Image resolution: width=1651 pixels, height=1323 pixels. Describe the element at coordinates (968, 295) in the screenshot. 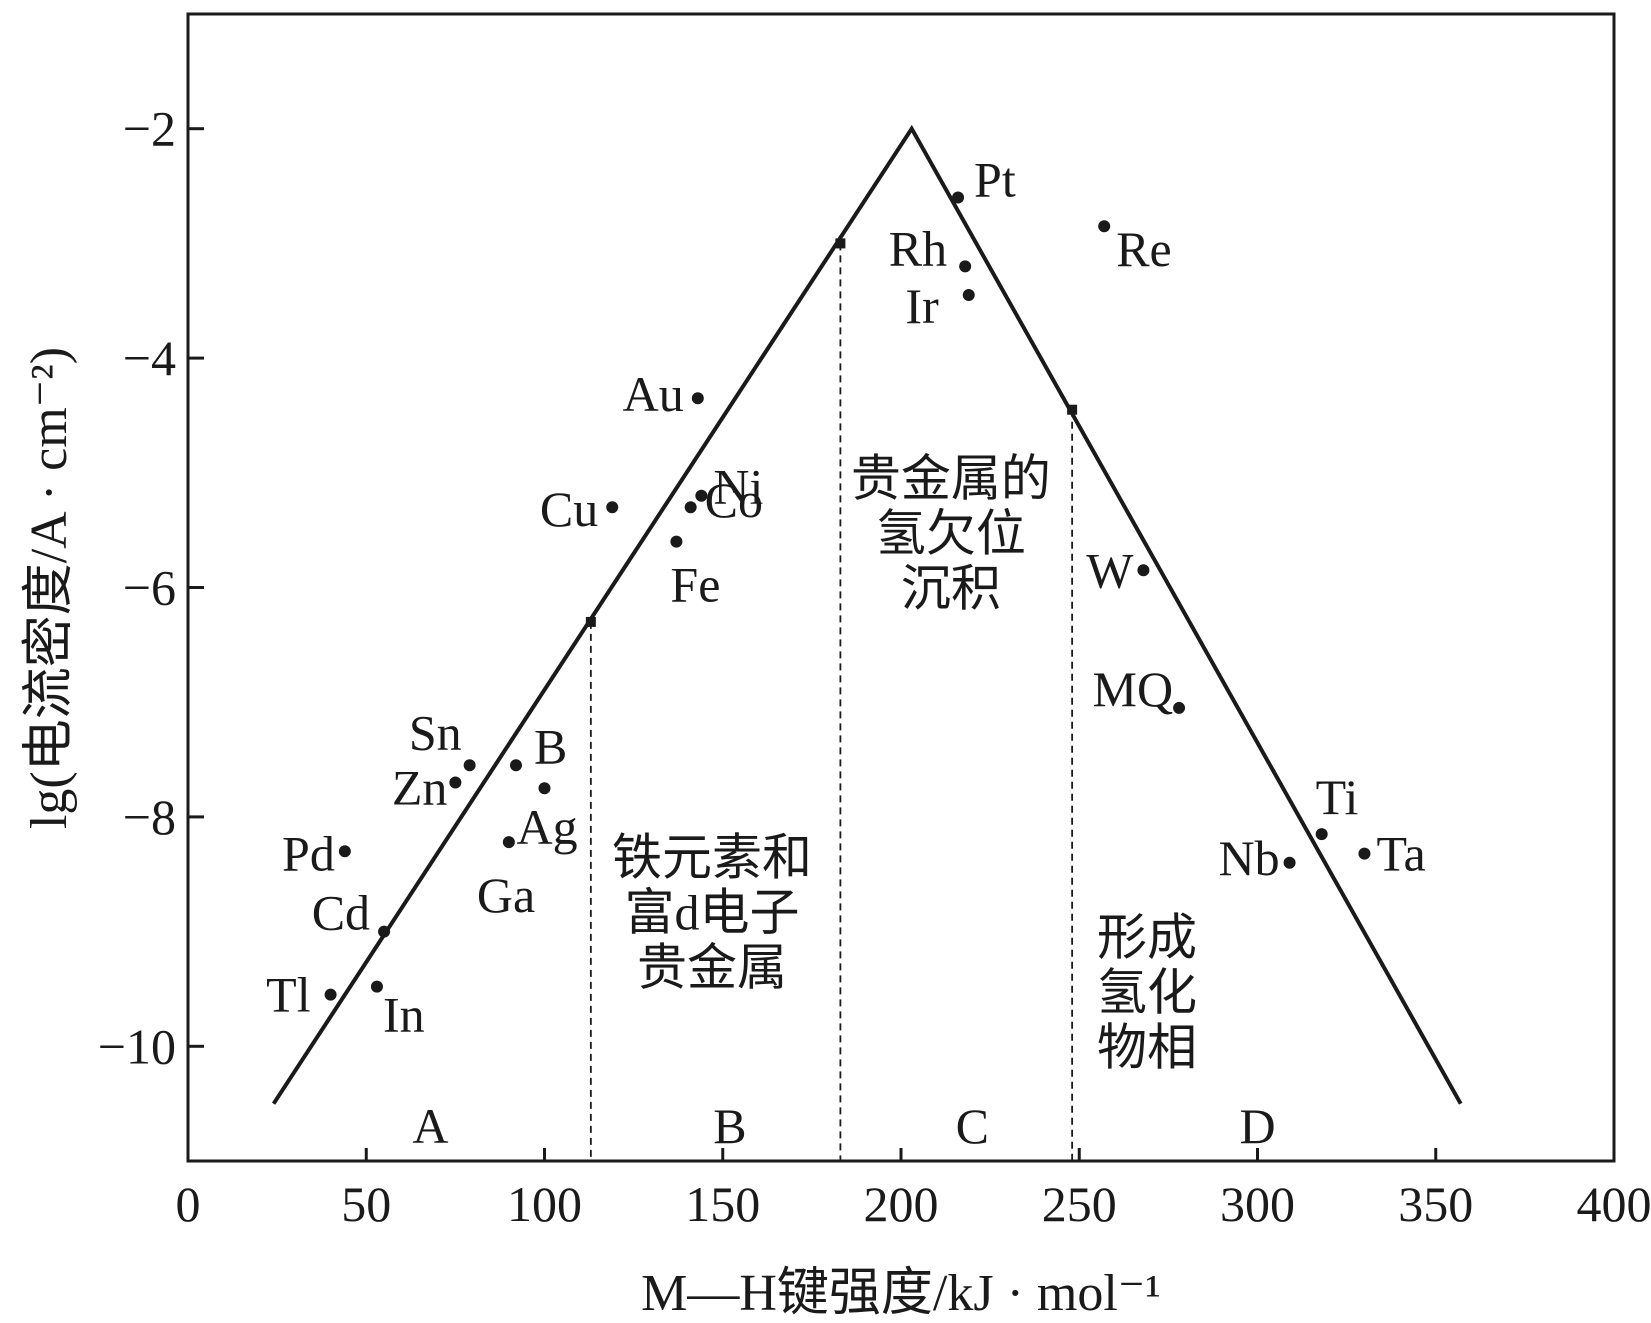

I see `data-point-ir` at that location.